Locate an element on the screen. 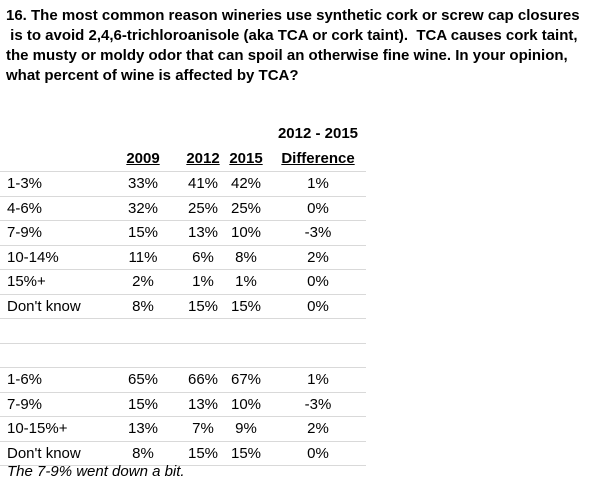  value-2009: 11% is located at coordinates (143, 257).